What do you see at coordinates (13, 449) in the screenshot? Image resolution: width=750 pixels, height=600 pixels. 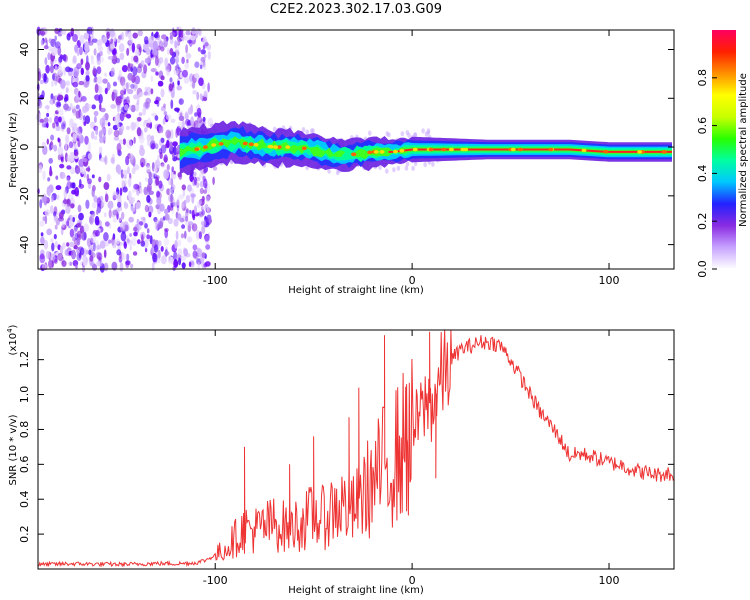 I see `snr-y-label: SNR (10 * v/v)` at bounding box center [13, 449].